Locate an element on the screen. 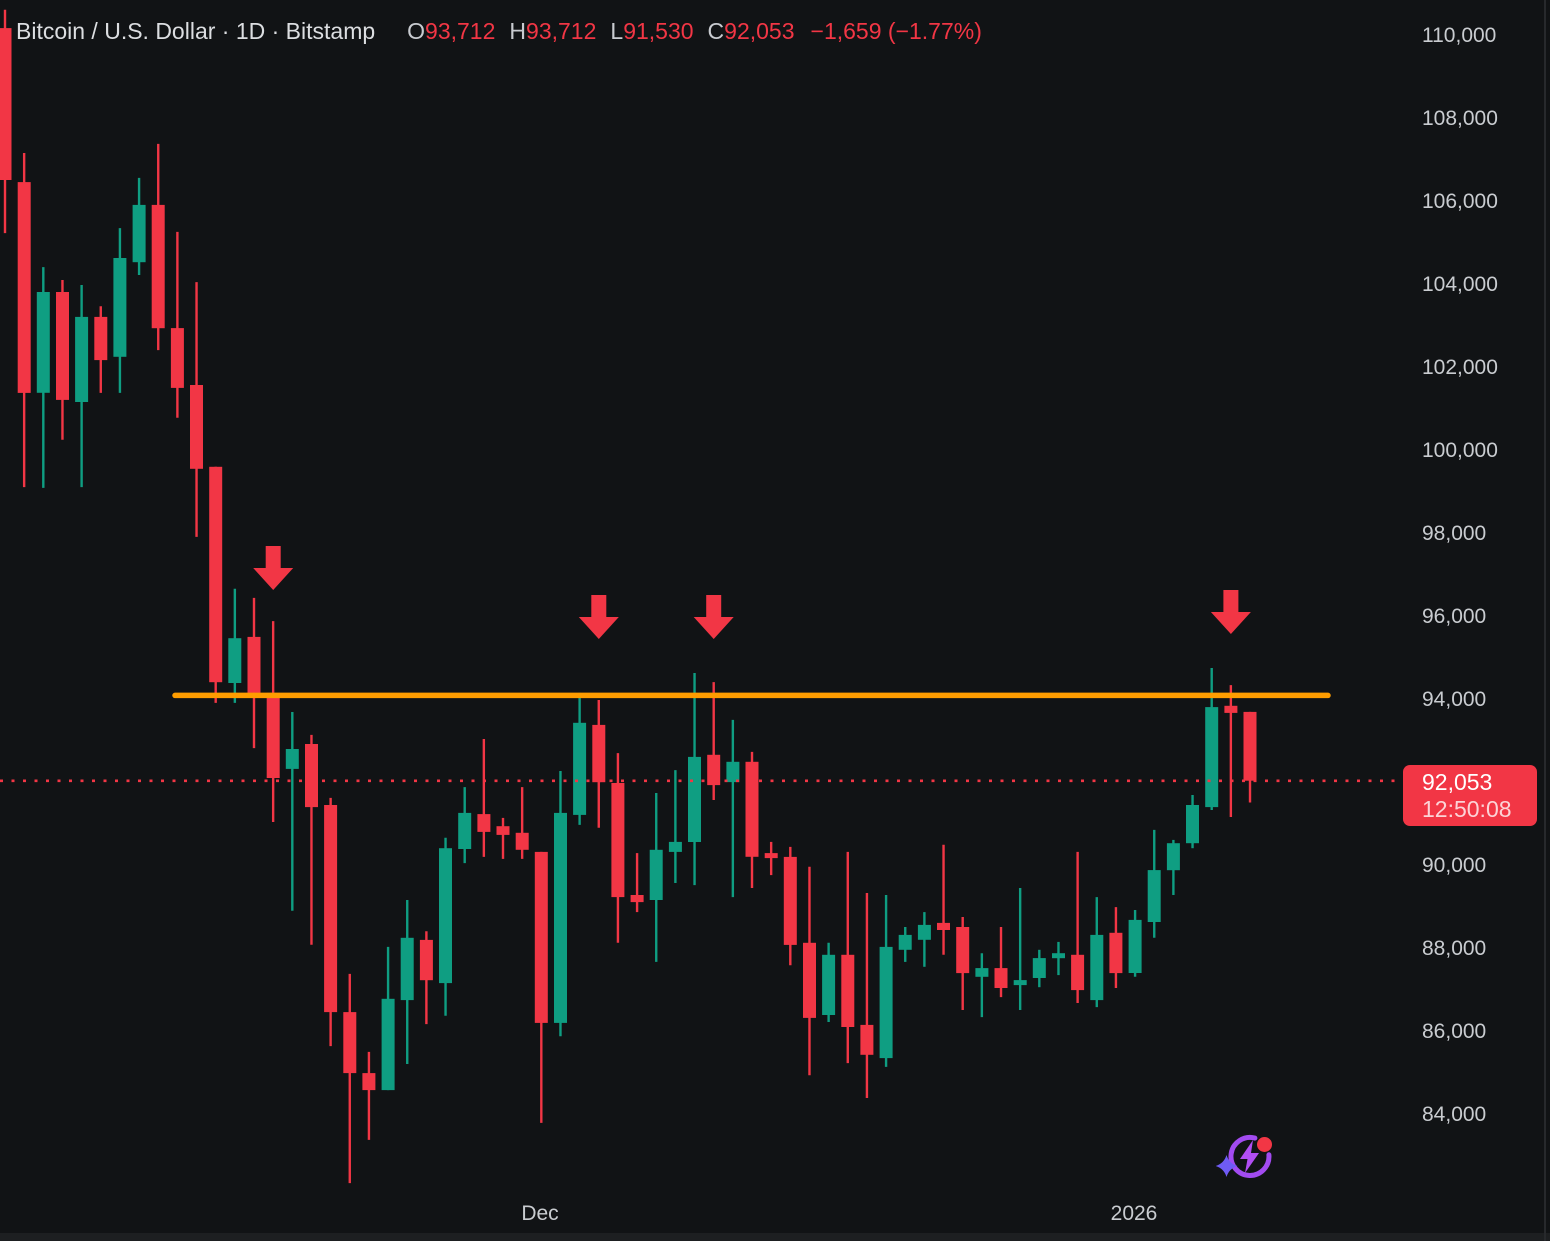  last-price-label: 92,053 12:50:08 is located at coordinates (1470, 795).